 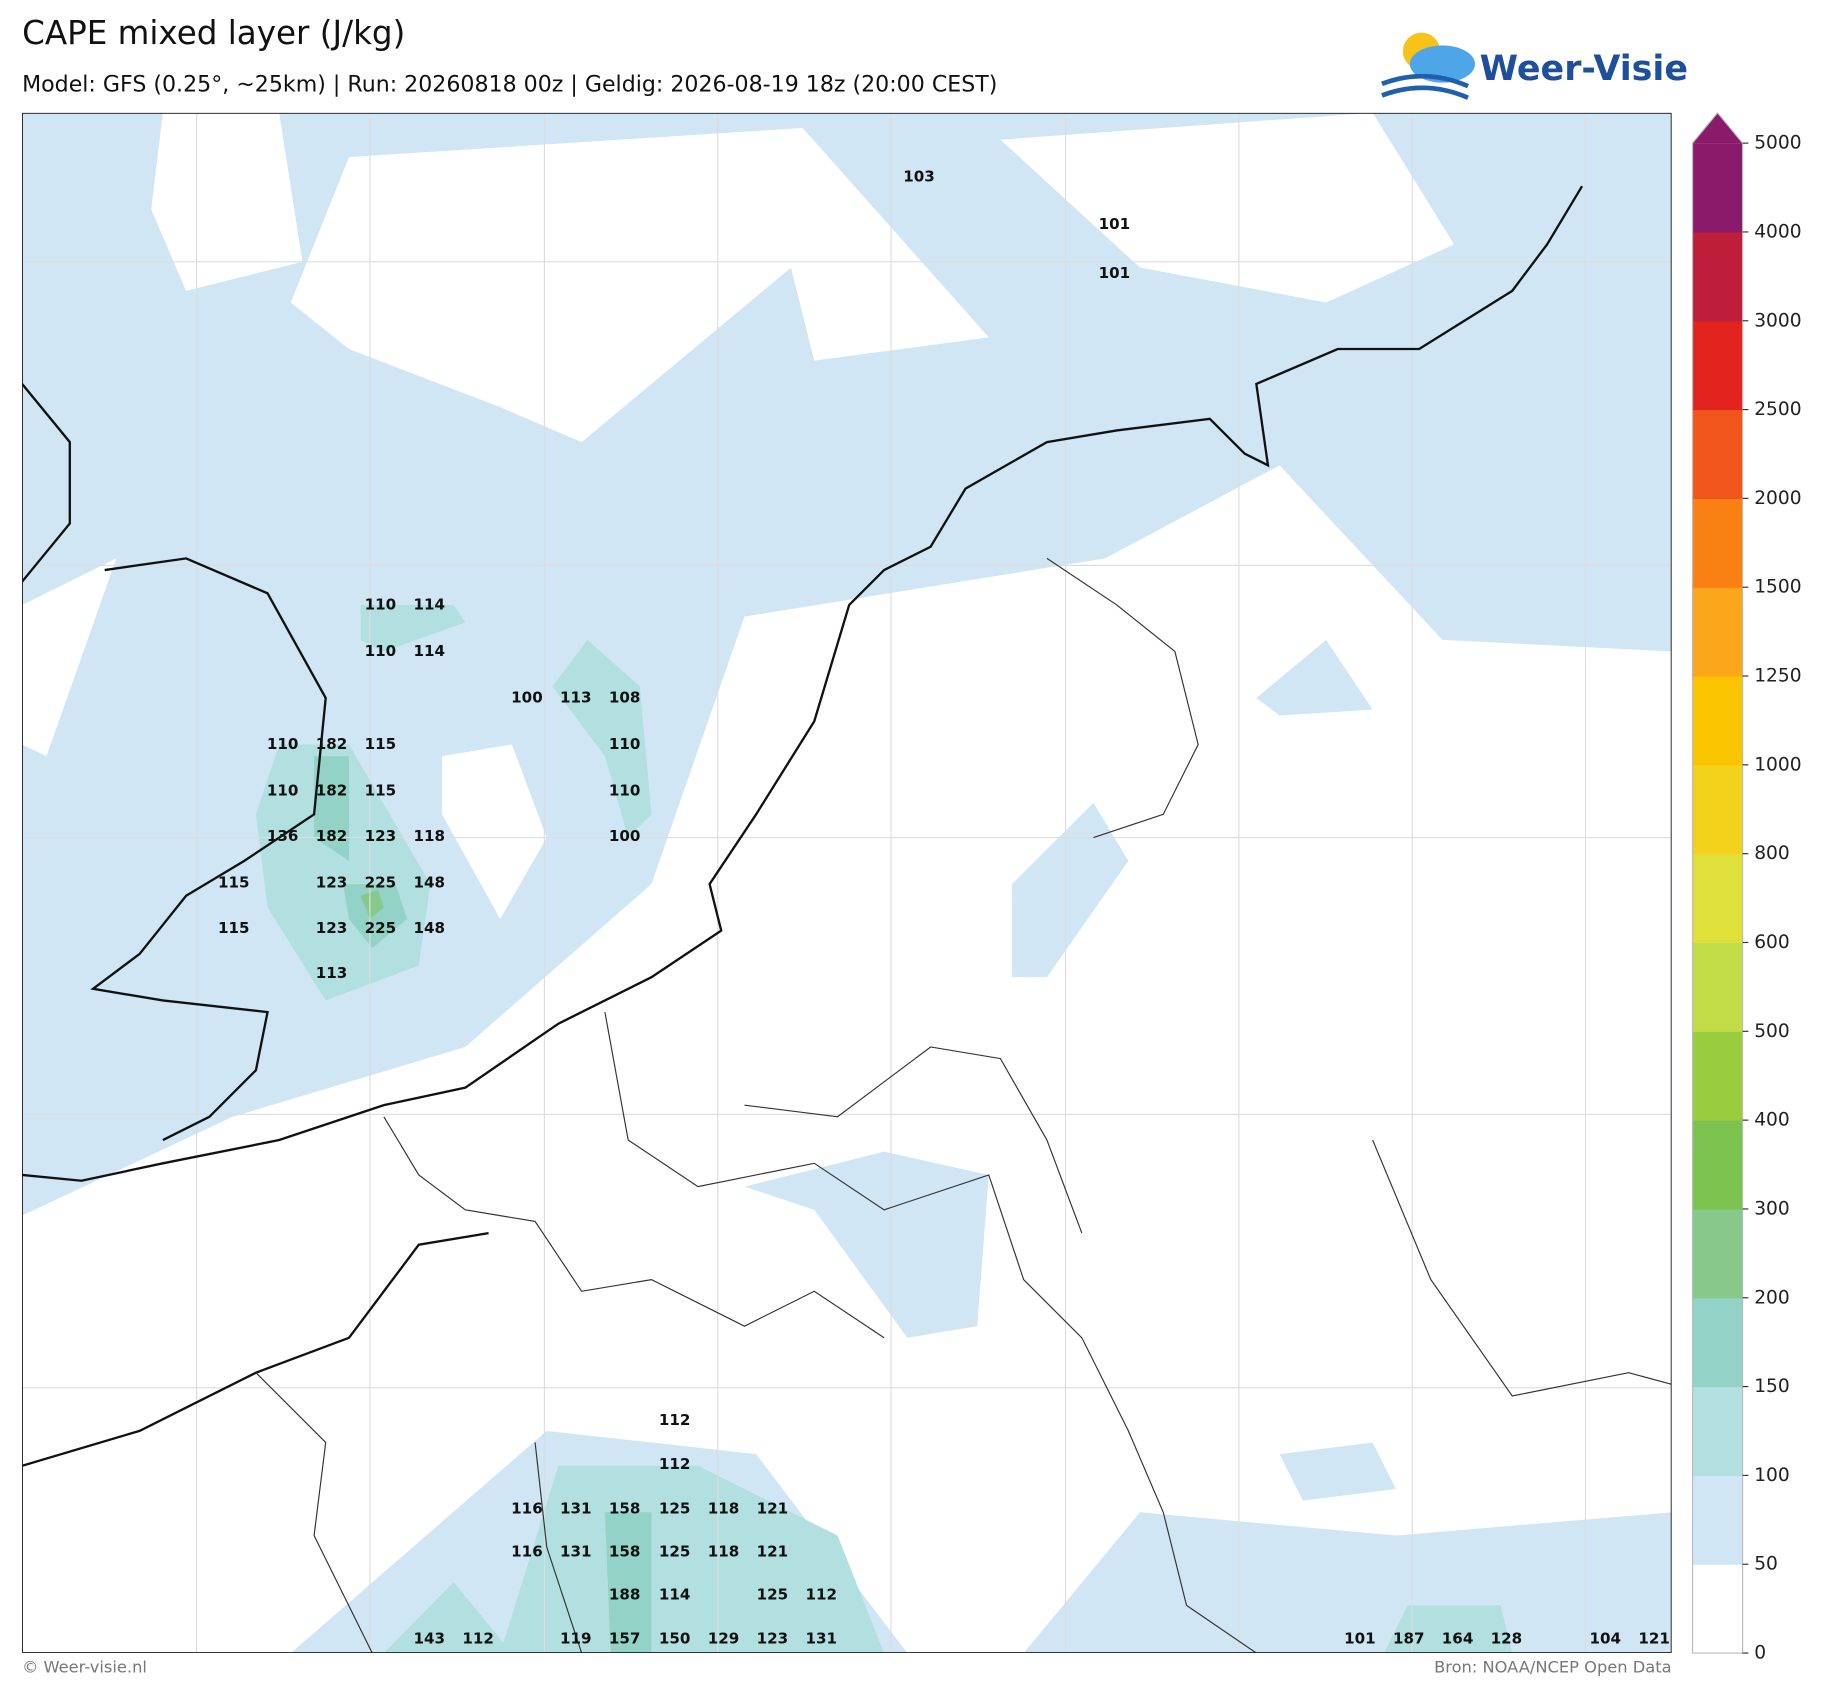 I want to click on value-label: 128, so click(x=1507, y=1639).